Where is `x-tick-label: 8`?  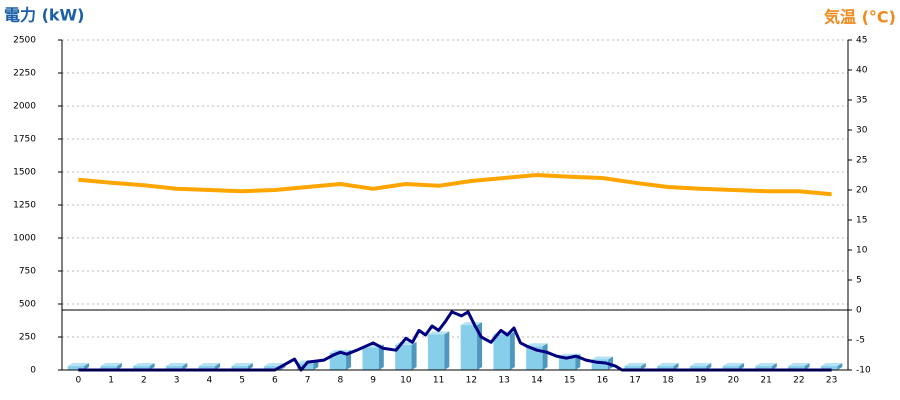
x-tick-label: 8 is located at coordinates (341, 381).